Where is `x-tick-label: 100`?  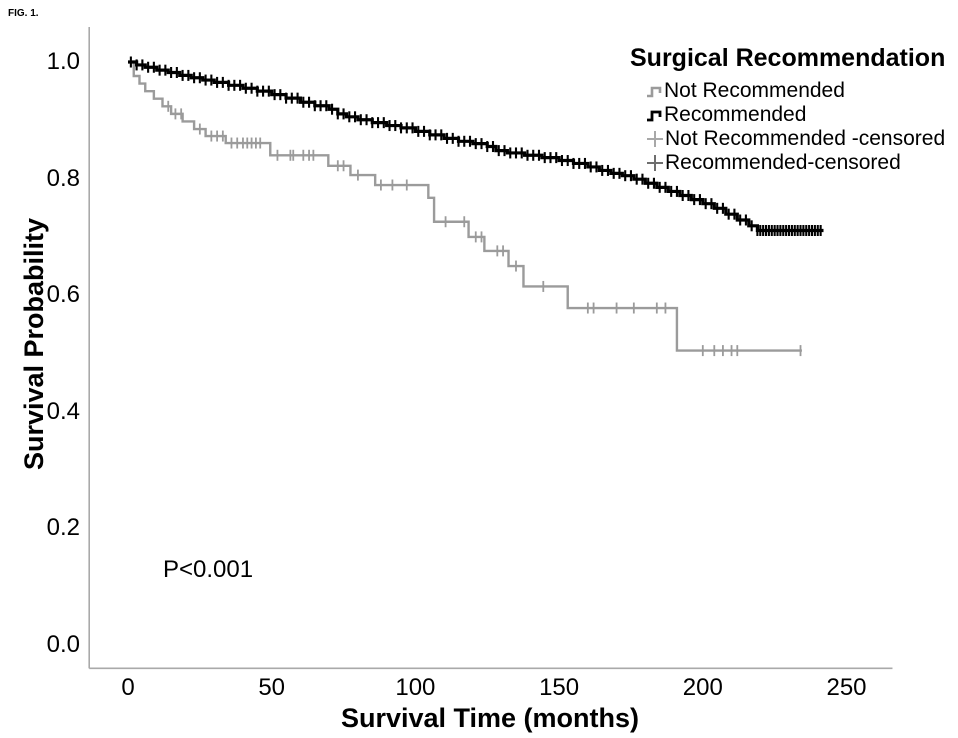 x-tick-label: 100 is located at coordinates (415, 687).